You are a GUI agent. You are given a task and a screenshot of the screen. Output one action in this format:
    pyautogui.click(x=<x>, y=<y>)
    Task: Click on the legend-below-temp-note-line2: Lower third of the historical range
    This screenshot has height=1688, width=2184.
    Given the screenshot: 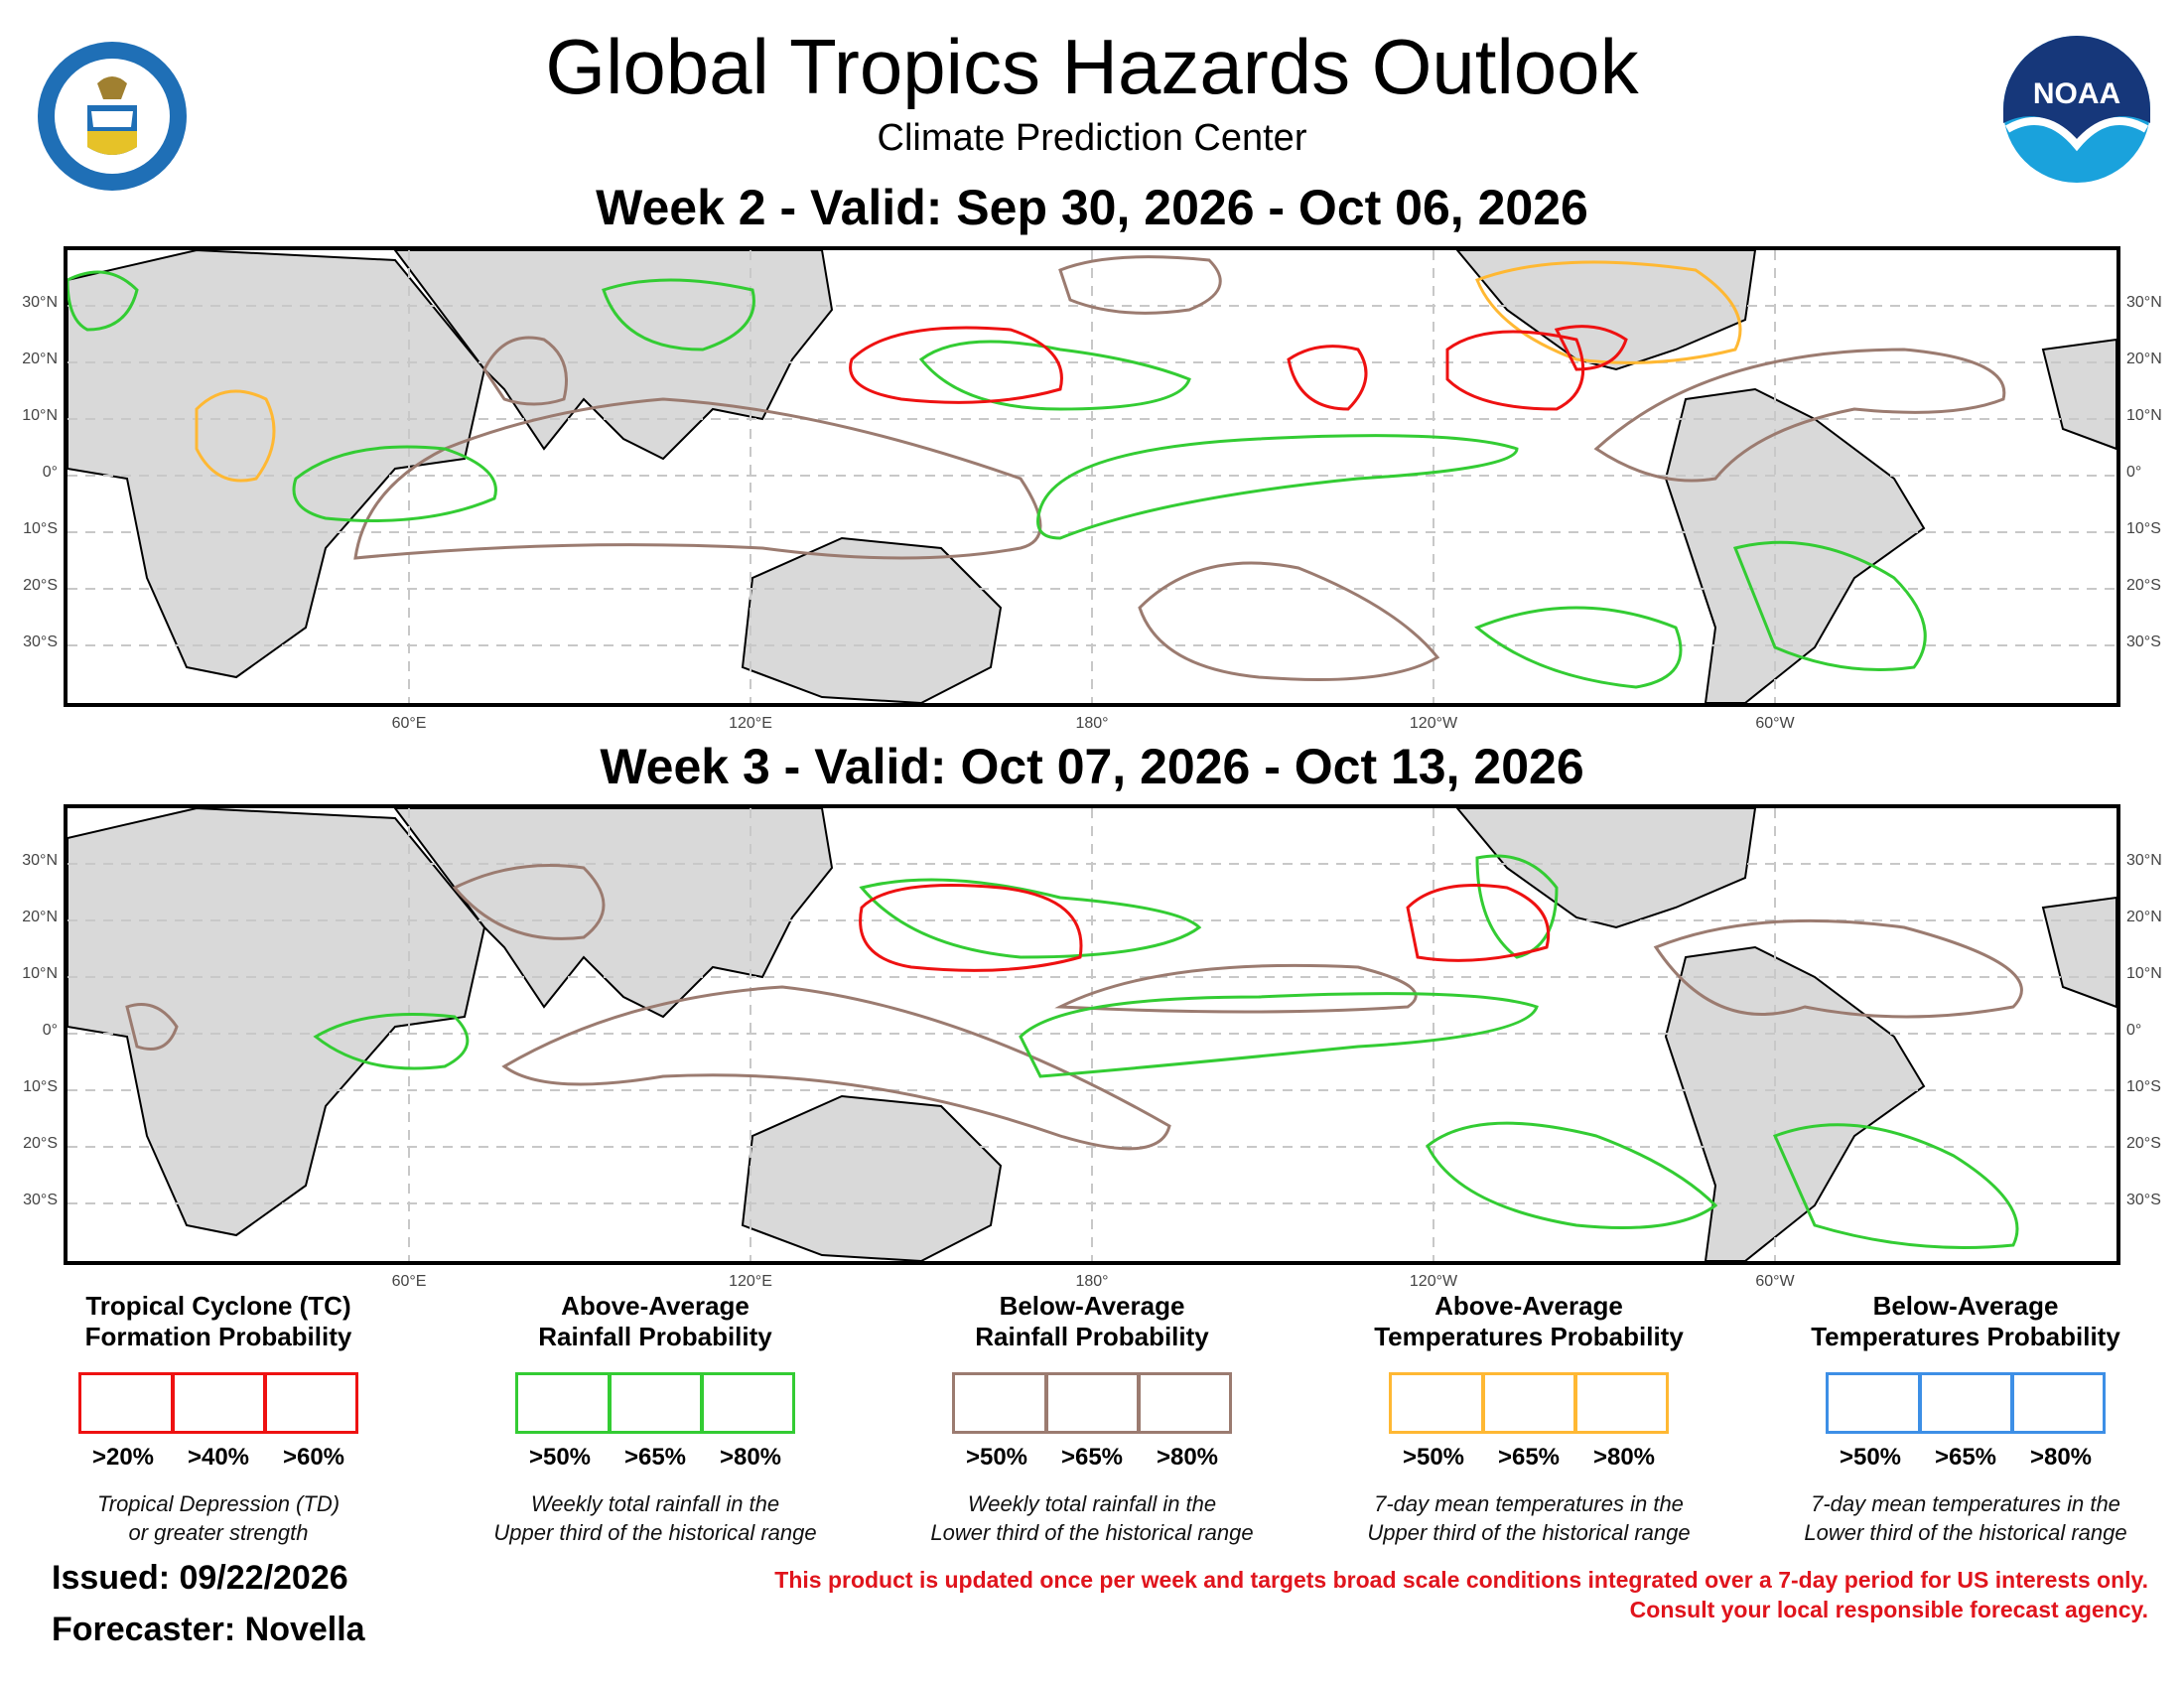 What is the action you would take?
    pyautogui.click(x=1965, y=1532)
    